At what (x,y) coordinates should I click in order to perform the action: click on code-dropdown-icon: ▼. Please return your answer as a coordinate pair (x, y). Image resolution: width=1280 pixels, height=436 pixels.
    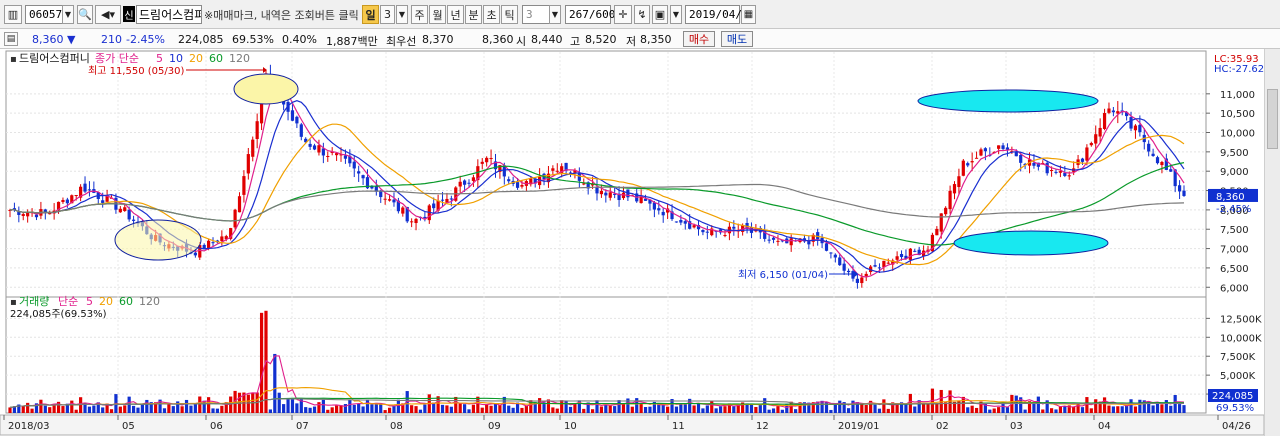
    Looking at the image, I should click on (68, 14).